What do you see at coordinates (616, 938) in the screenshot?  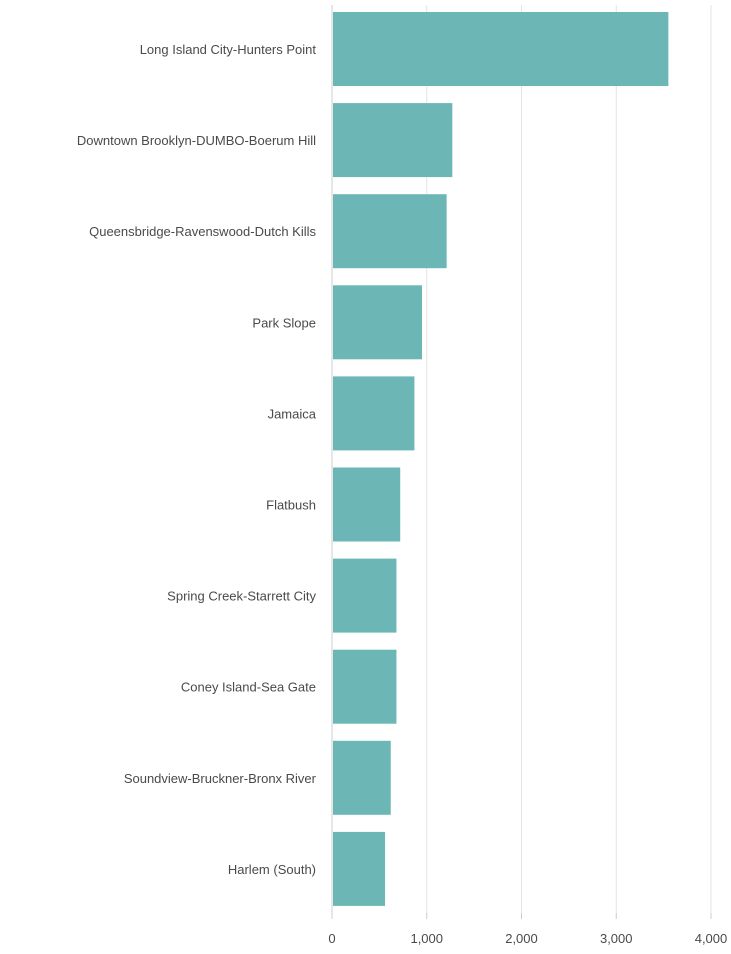 I see `x-tick-label: 3,000` at bounding box center [616, 938].